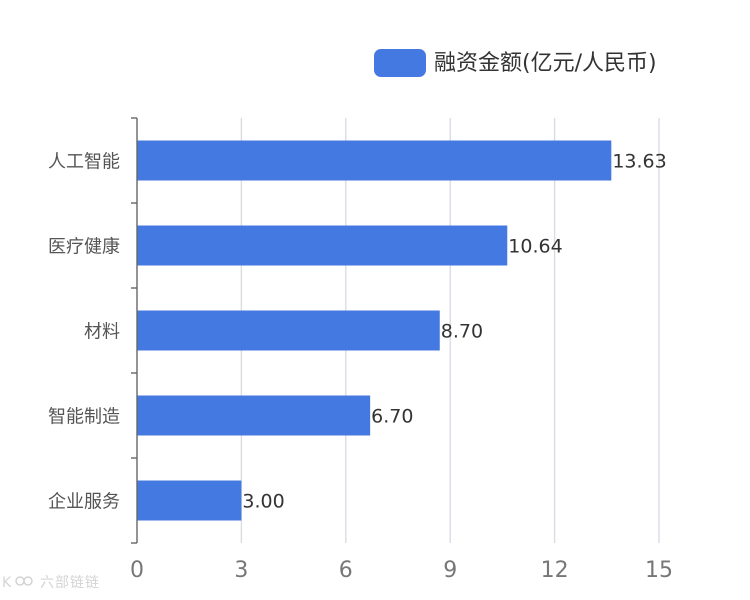 This screenshot has height=600, width=750. I want to click on x-tick-label: 3, so click(241, 570).